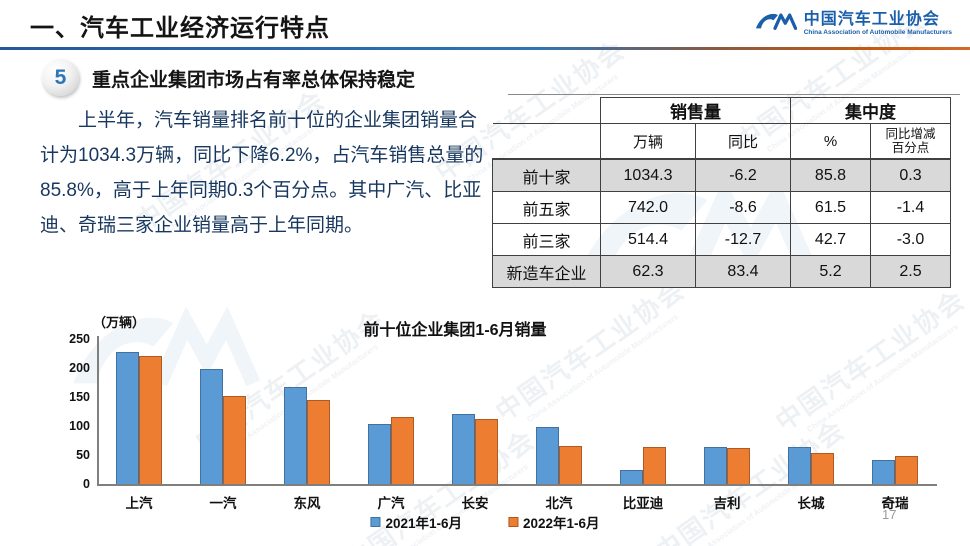 The image size is (970, 546). I want to click on y-axis-line, so click(98, 410).